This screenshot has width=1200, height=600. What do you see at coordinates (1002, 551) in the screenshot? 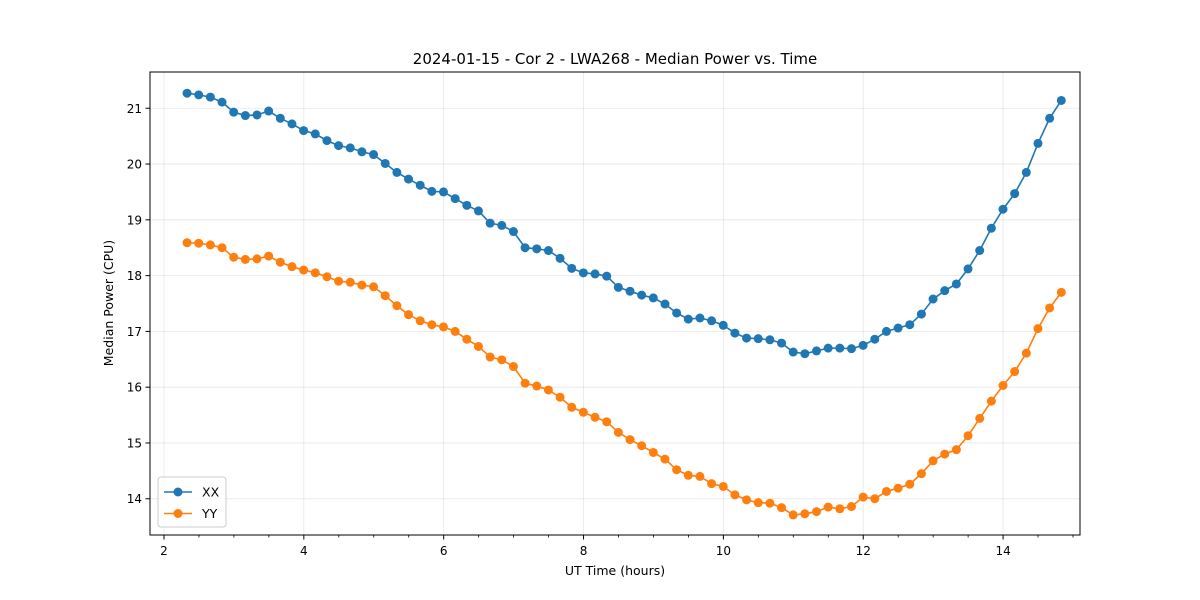
I see `x-tick-label: 14` at bounding box center [1002, 551].